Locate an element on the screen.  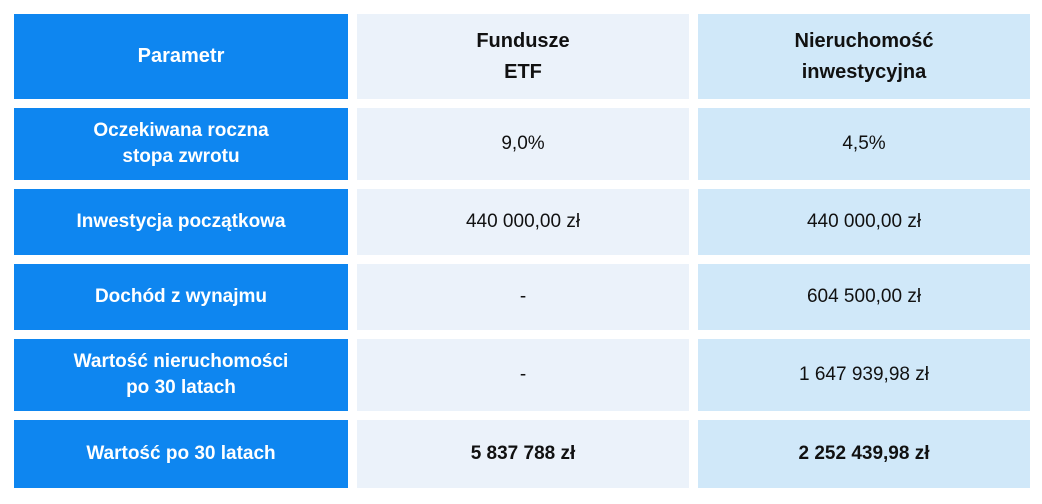
row-label-stopa-zwrotu: Oczekiwana roczna stopa zwrotu is located at coordinates (181, 144).